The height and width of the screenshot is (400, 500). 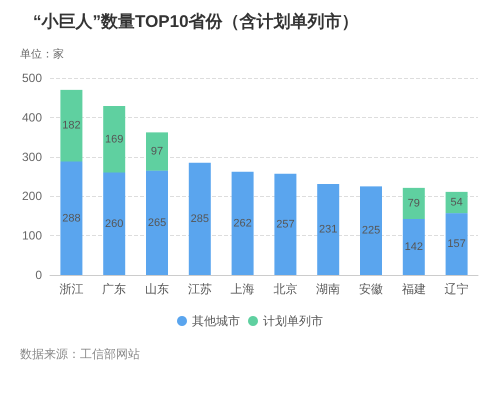 I want to click on legend-label: 其他城市, so click(x=216, y=321).